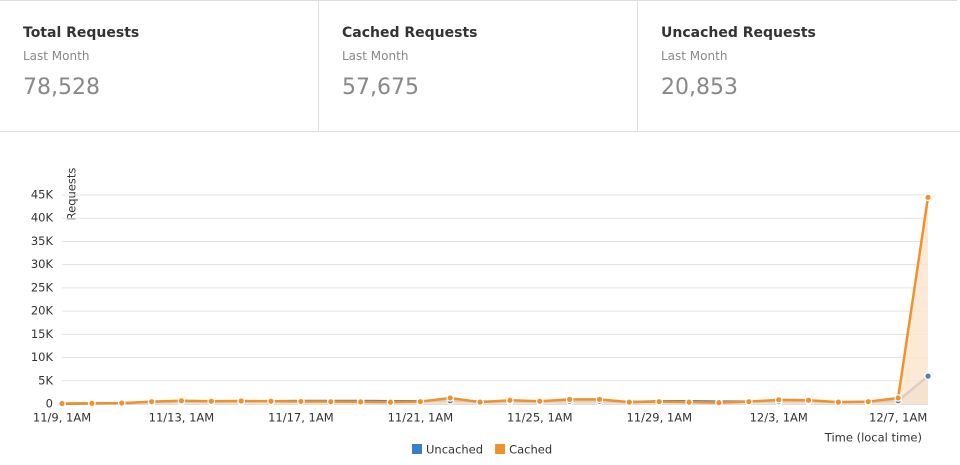 The height and width of the screenshot is (465, 960). Describe the element at coordinates (49, 404) in the screenshot. I see `y-tick-label: 0` at that location.